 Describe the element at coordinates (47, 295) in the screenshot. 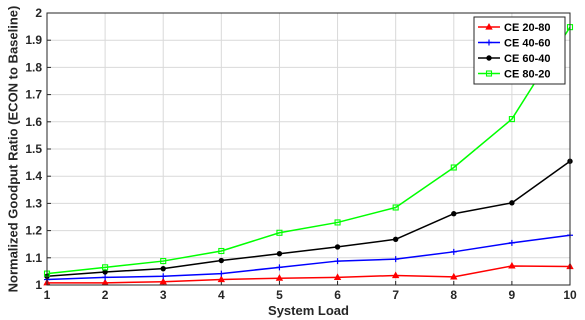

I see `x-tick-label: 1` at that location.